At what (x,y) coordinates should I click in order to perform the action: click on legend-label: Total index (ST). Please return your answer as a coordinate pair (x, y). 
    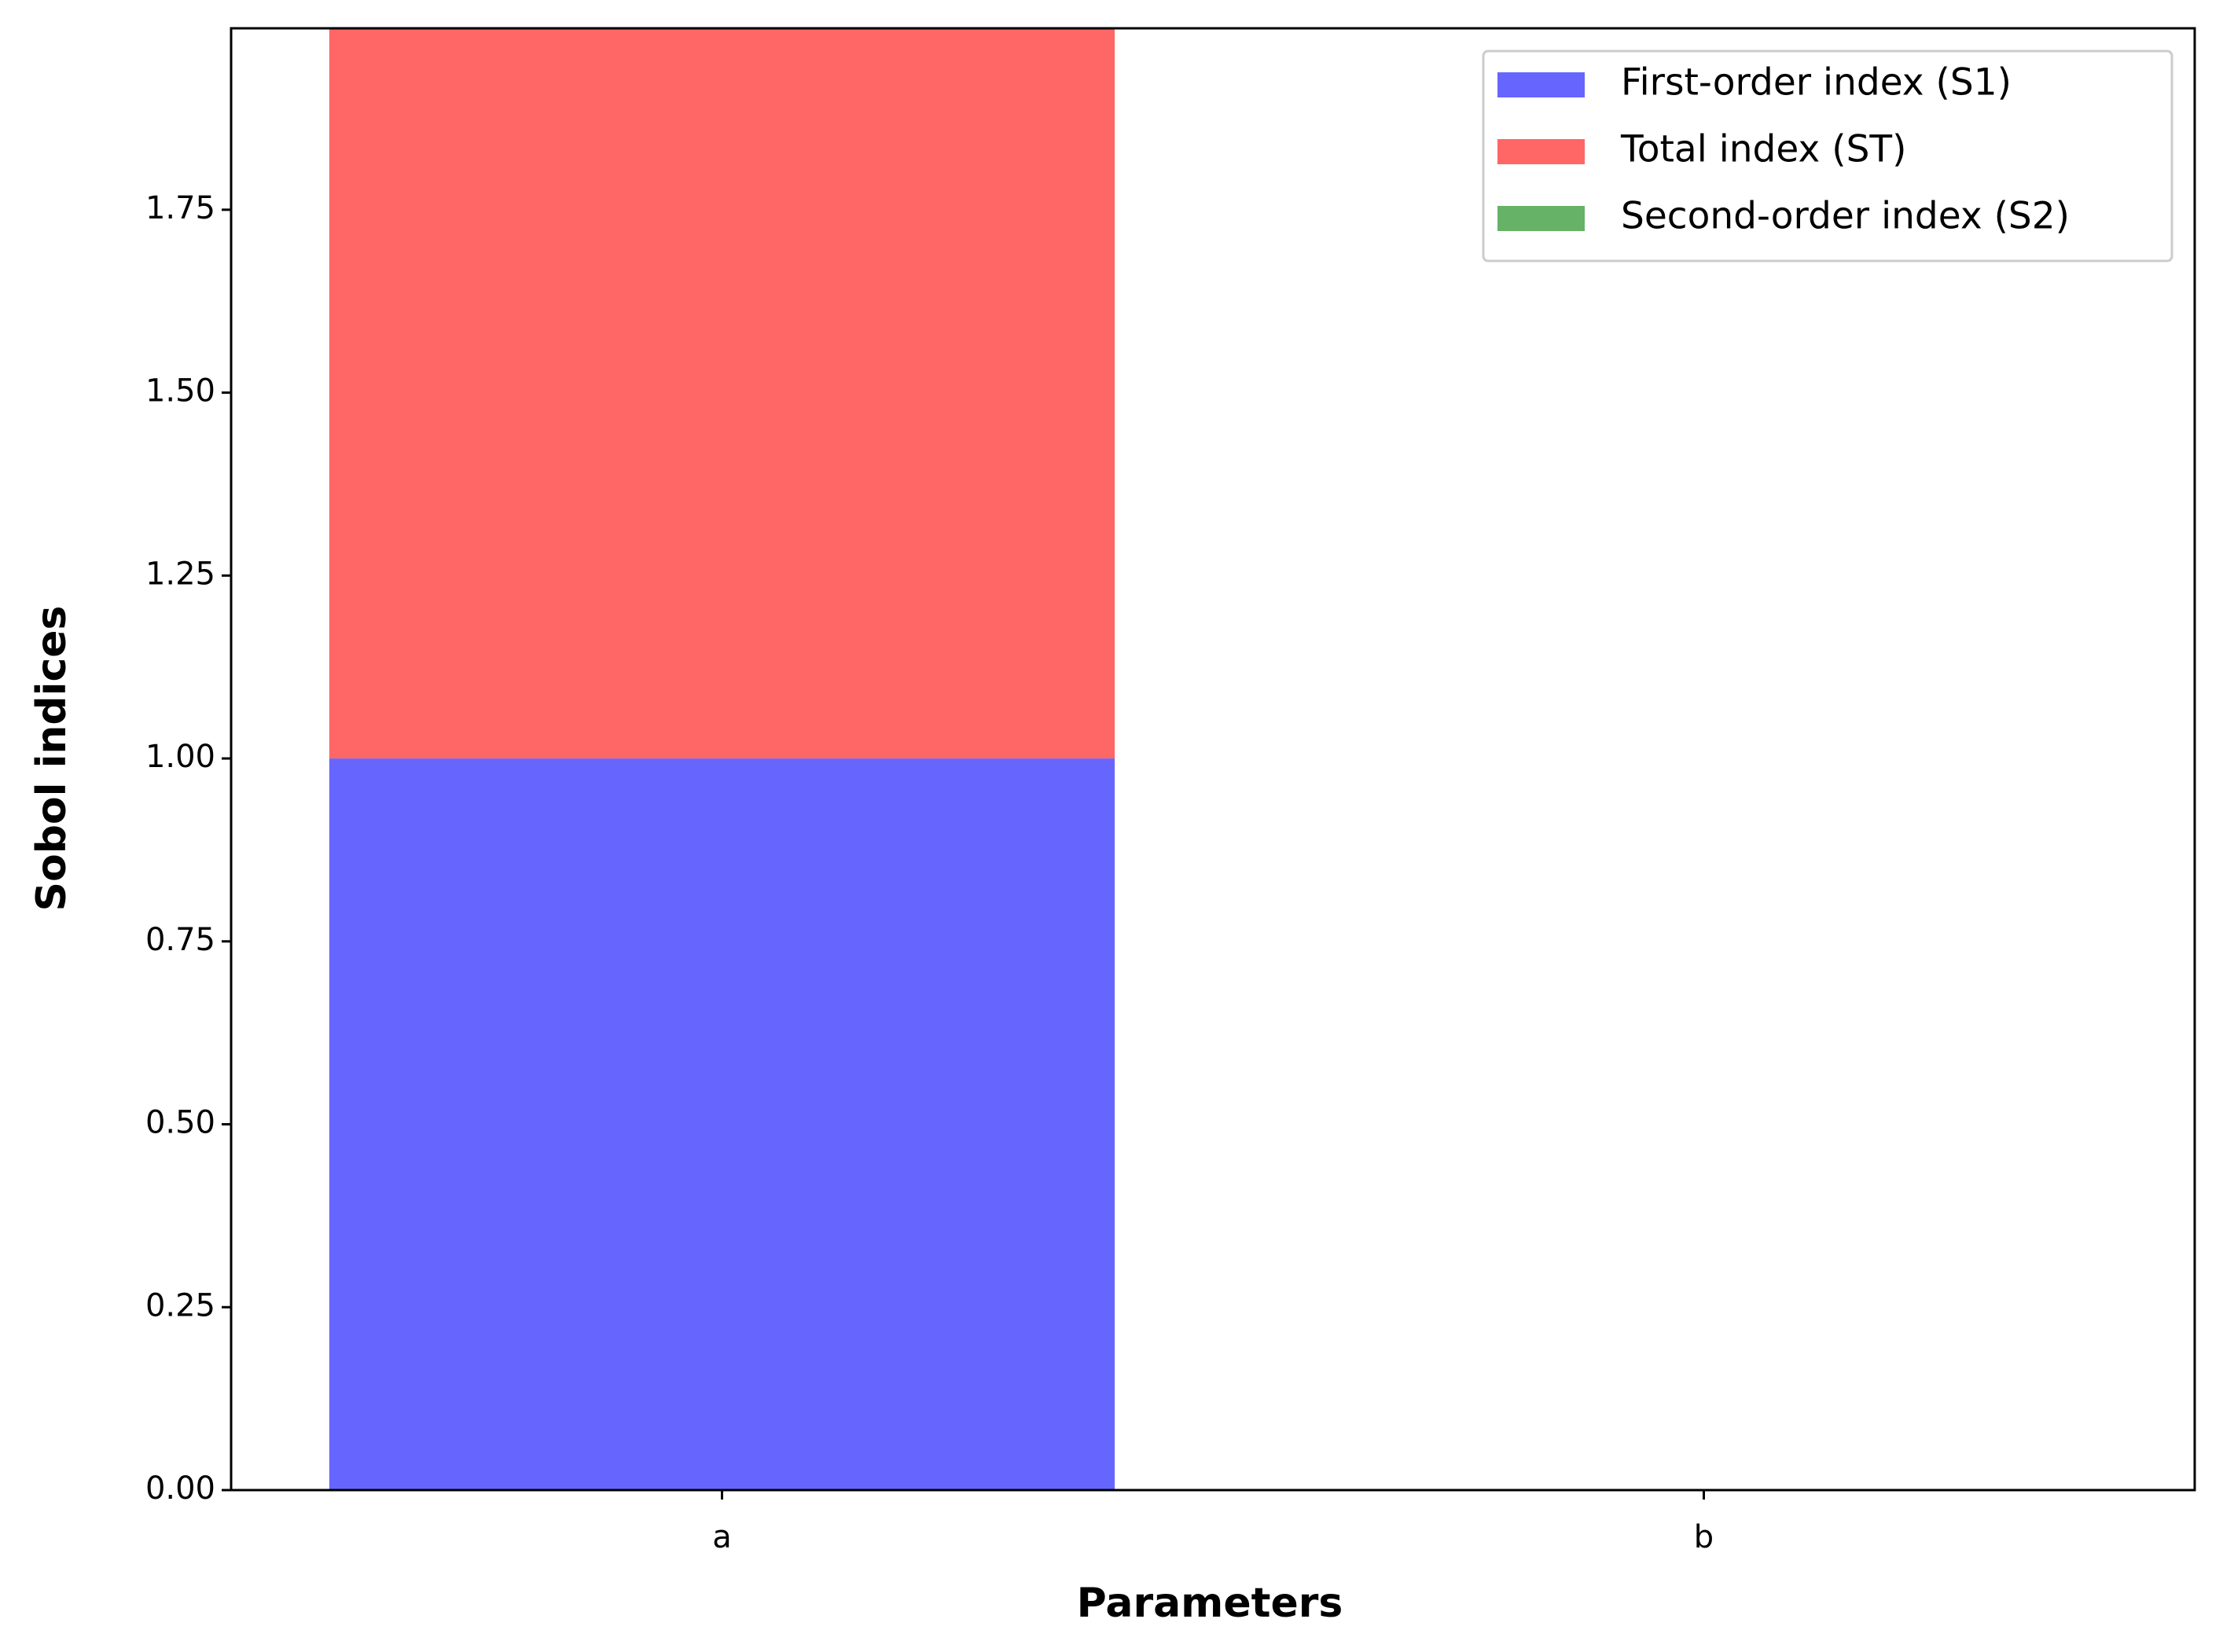
    Looking at the image, I should click on (1763, 149).